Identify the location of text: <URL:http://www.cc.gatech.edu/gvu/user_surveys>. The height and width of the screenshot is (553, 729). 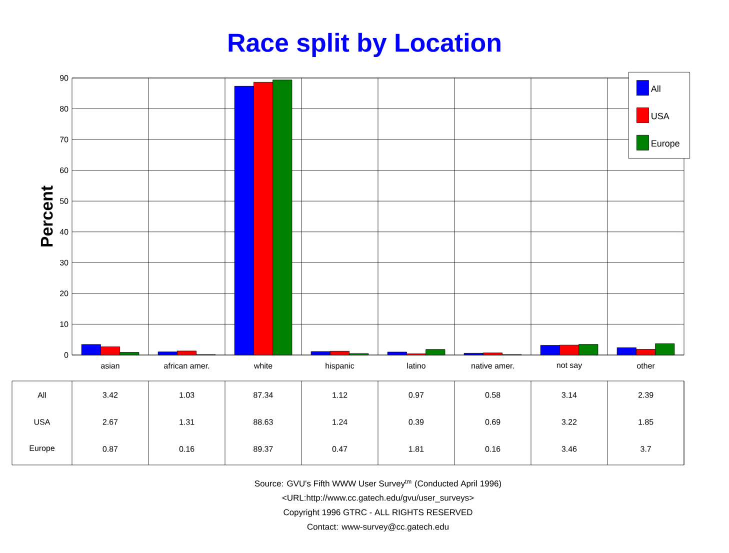
(378, 498).